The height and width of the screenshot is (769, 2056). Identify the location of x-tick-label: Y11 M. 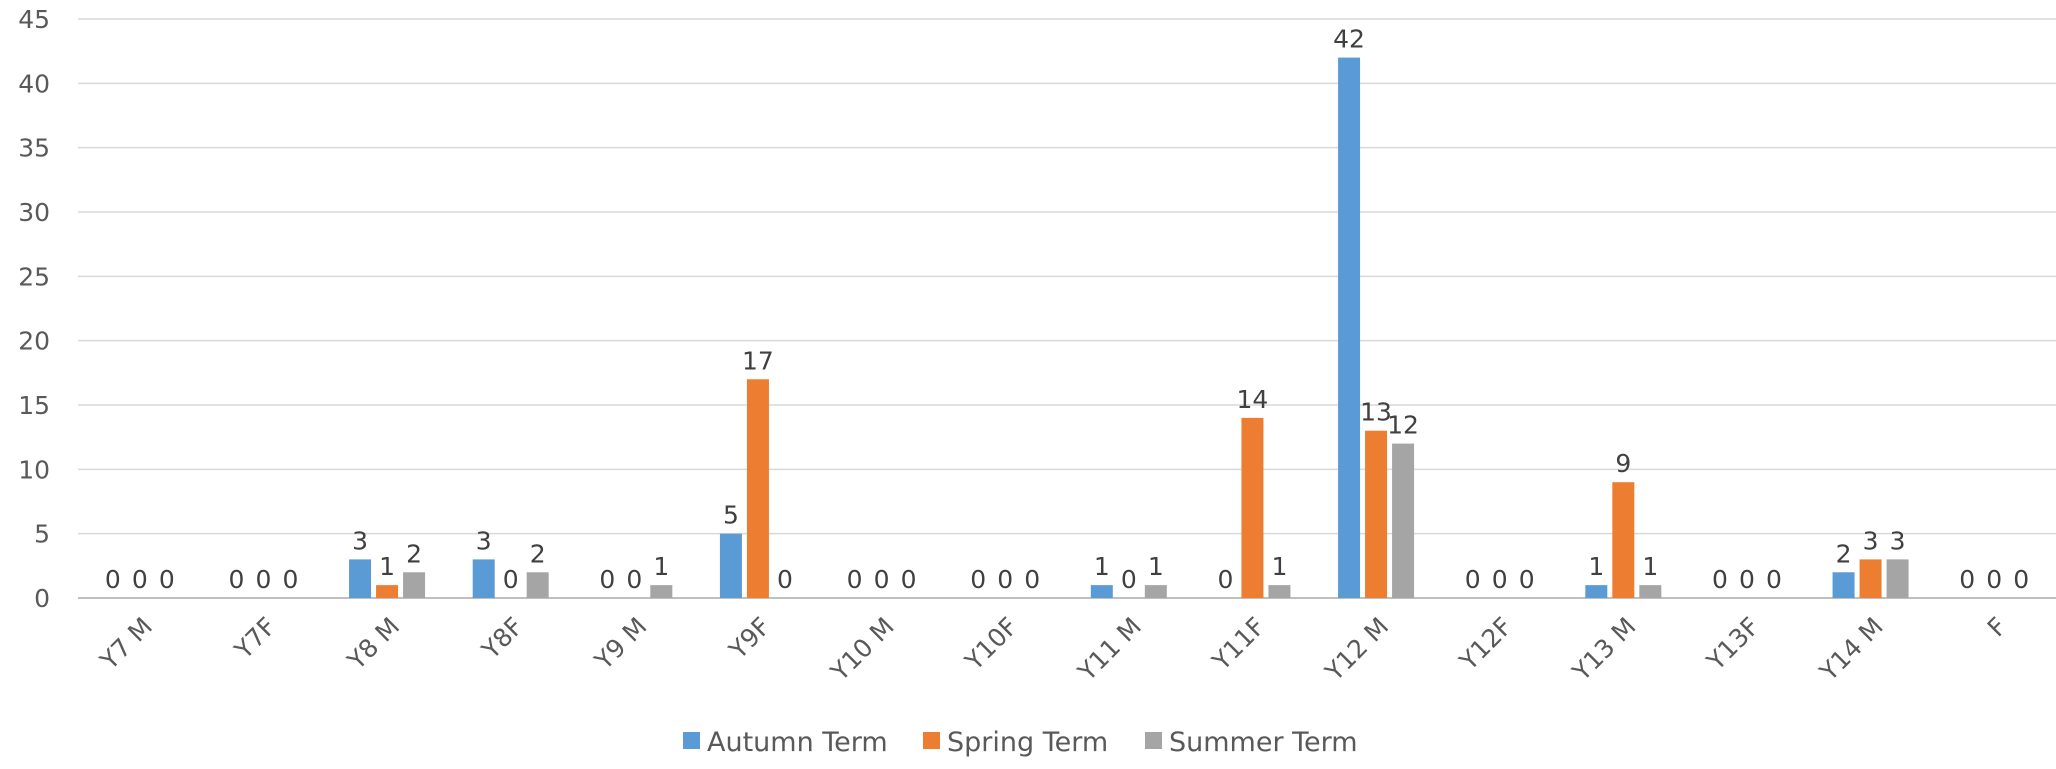
(1109, 649).